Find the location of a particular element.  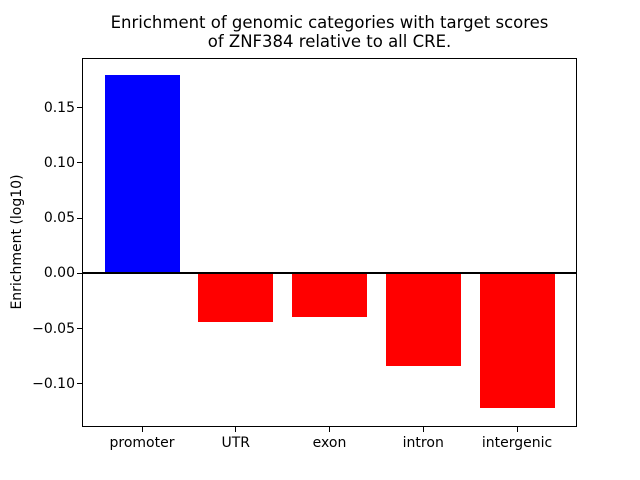

bar-intergenic is located at coordinates (517, 341).